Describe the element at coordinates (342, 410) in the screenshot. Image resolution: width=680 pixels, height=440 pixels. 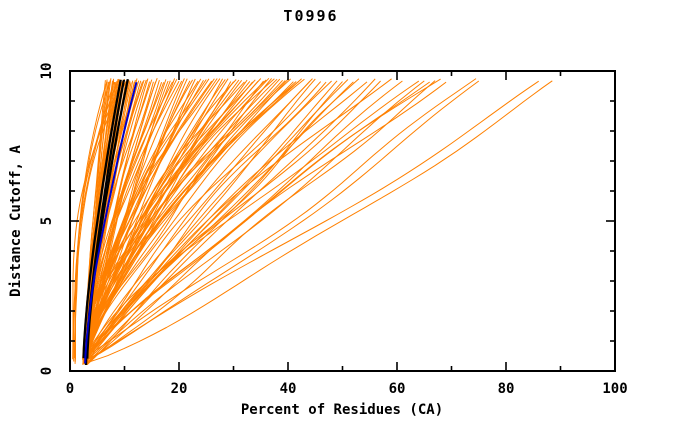
I see `x-axis-label: Percent of Residues (CA)` at that location.